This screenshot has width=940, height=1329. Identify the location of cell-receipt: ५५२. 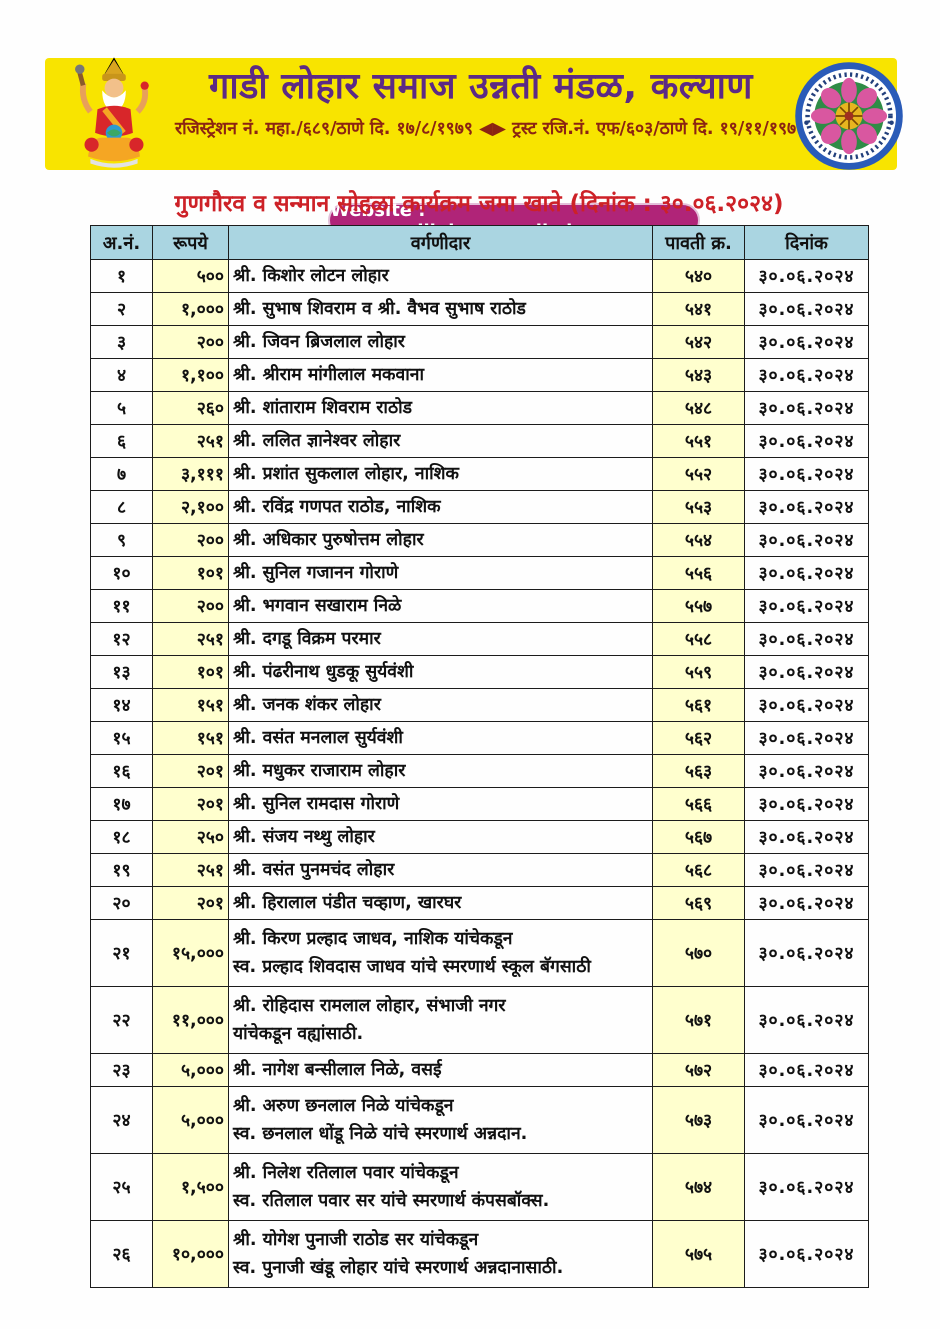
(698, 474).